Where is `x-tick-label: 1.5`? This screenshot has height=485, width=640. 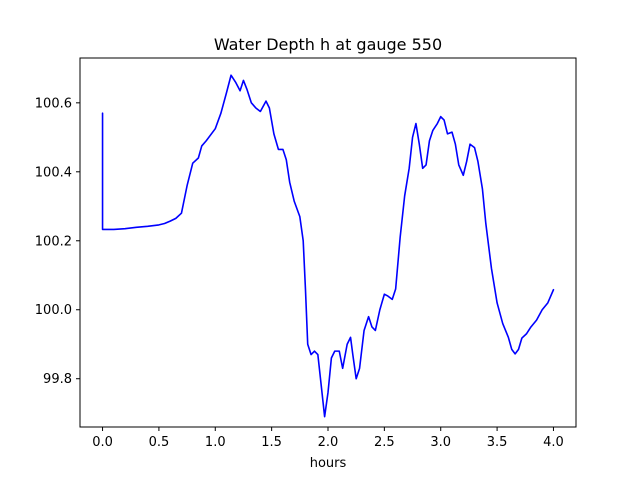
x-tick-label: 1.5 is located at coordinates (271, 442).